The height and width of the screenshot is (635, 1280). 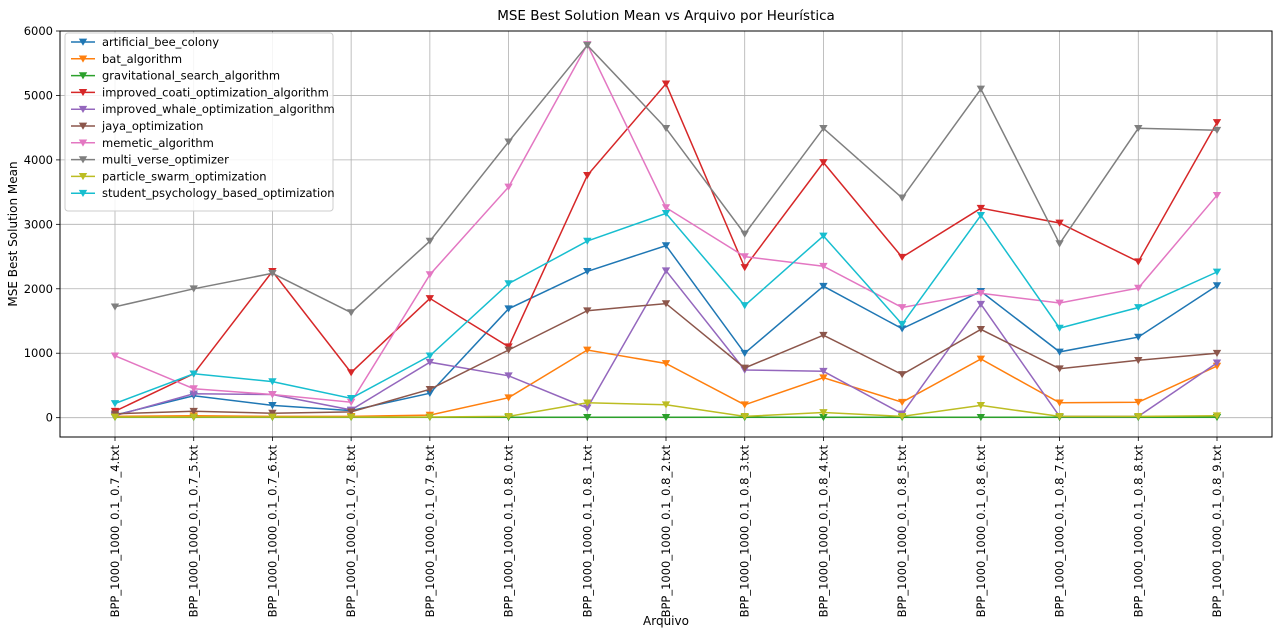 I want to click on x-tick-label: BPP_1000_1000_0.1_0.7_6.txt, so click(x=272, y=531).